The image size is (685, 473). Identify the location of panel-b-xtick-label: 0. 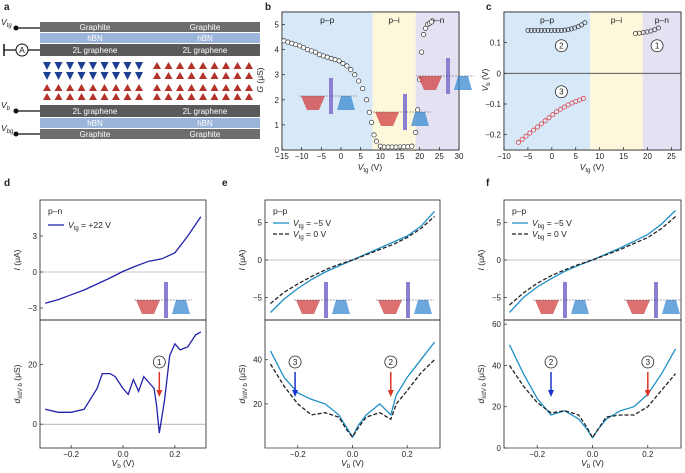
(341, 156).